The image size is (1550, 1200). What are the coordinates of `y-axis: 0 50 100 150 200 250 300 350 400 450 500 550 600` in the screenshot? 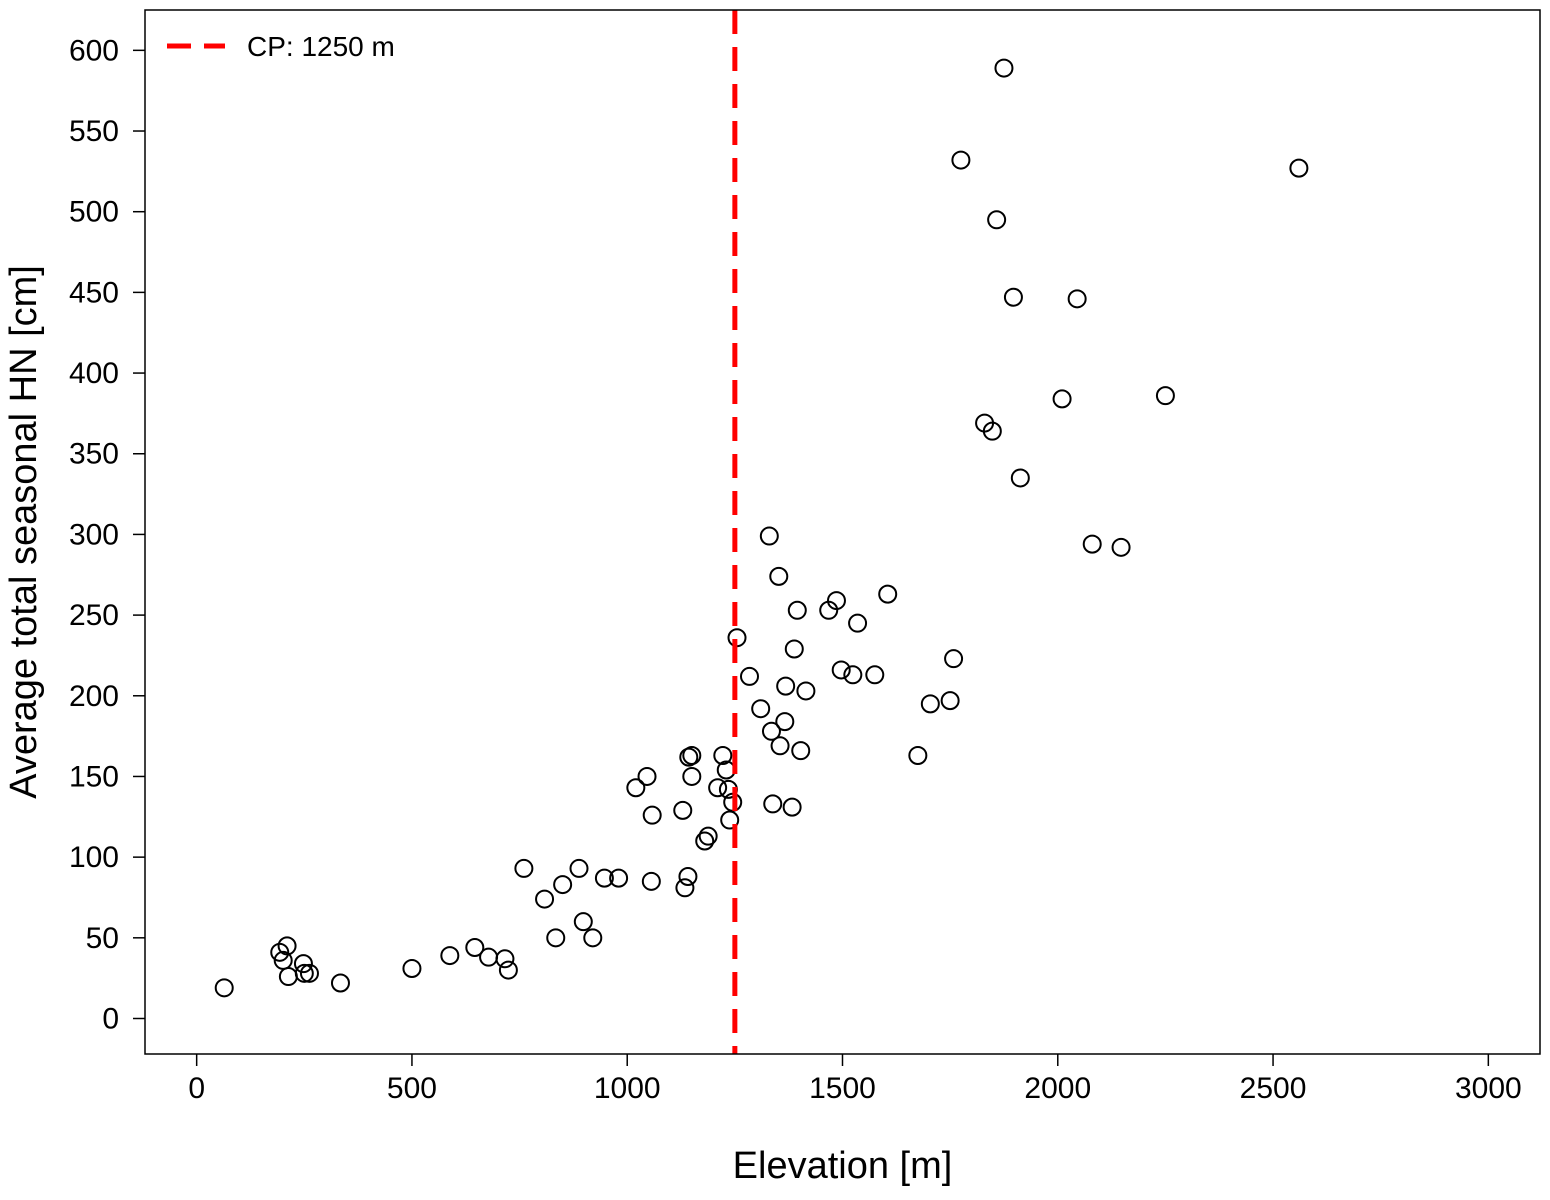 It's located at (107, 535).